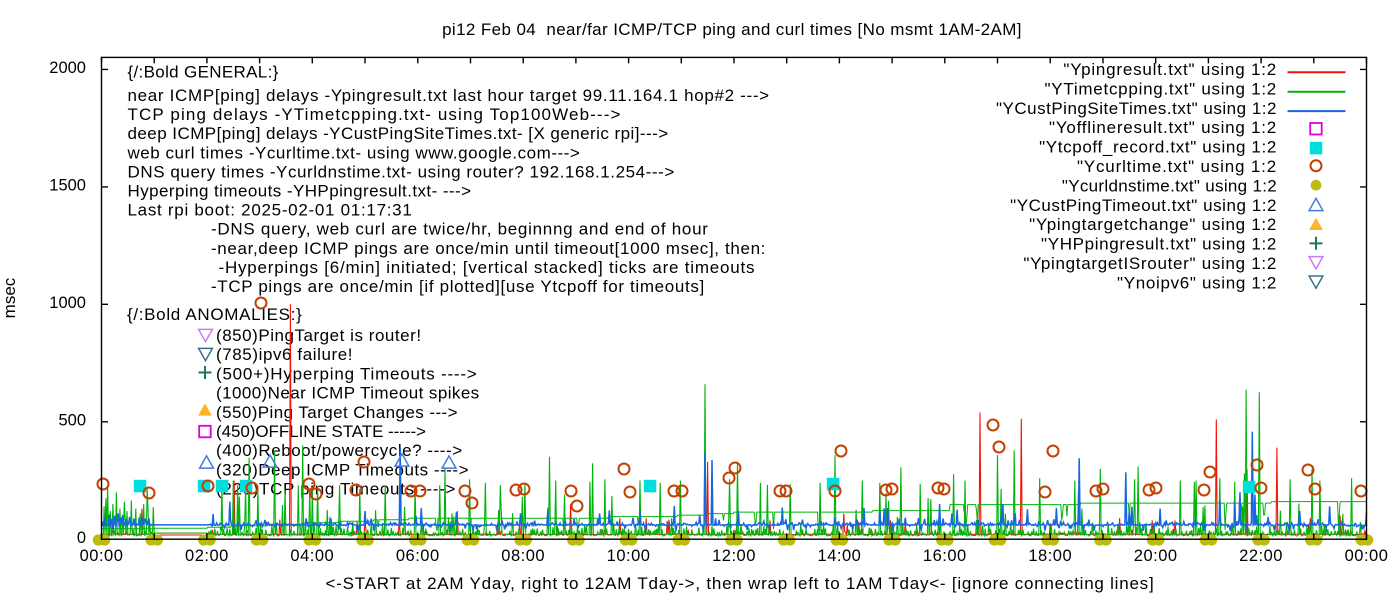  I want to click on svg-text: 12:00, so click(734, 556).